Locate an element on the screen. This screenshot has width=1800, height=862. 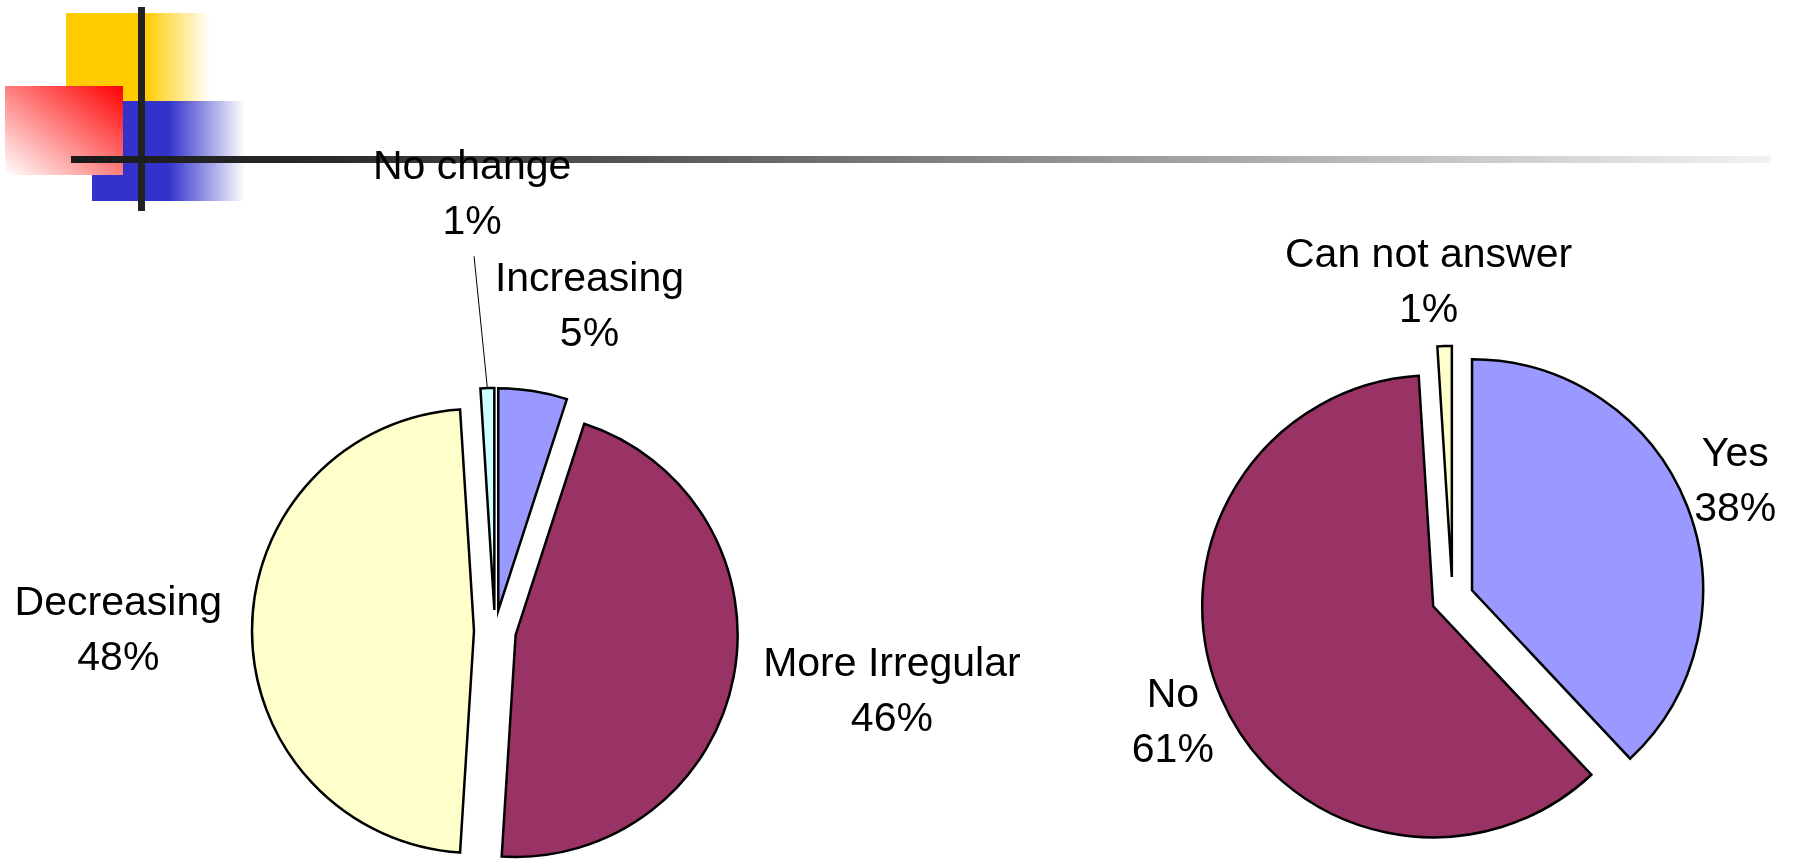
slice-label: Decreasing is located at coordinates (118, 600).